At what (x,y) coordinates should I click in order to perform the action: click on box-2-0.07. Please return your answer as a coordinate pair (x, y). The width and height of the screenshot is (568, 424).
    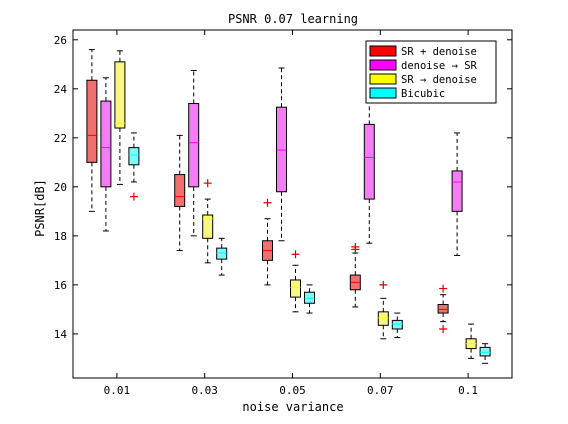
    Looking at the image, I should click on (369, 166).